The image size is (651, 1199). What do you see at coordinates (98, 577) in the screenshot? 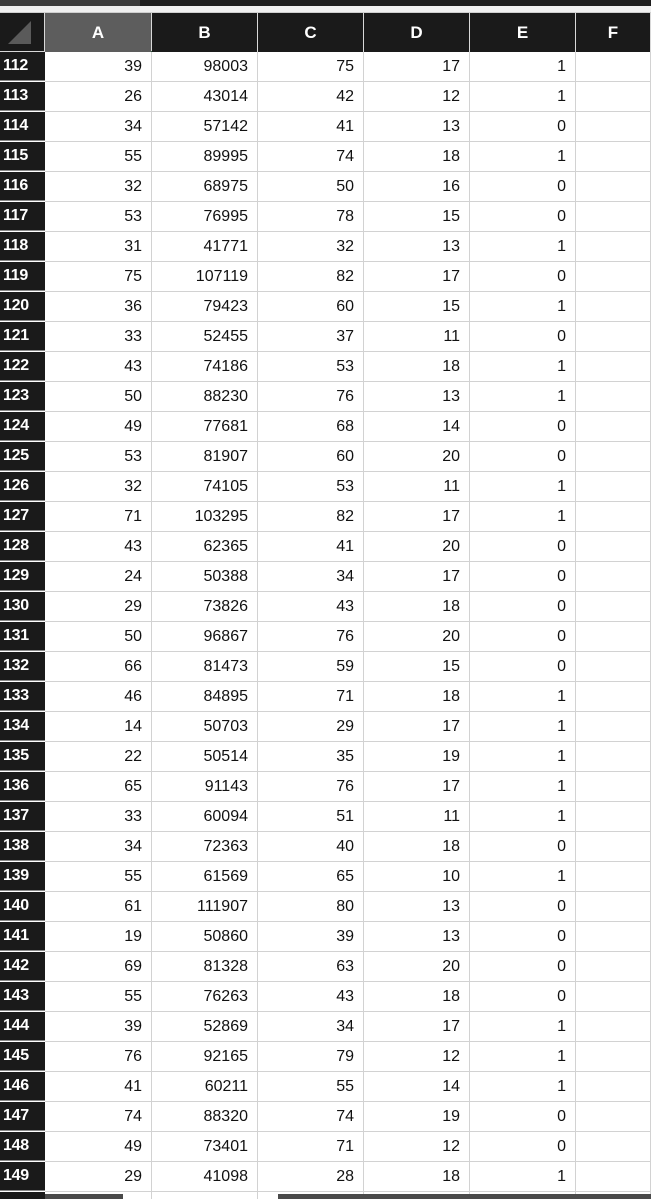
I see `cell-A129: 24` at bounding box center [98, 577].